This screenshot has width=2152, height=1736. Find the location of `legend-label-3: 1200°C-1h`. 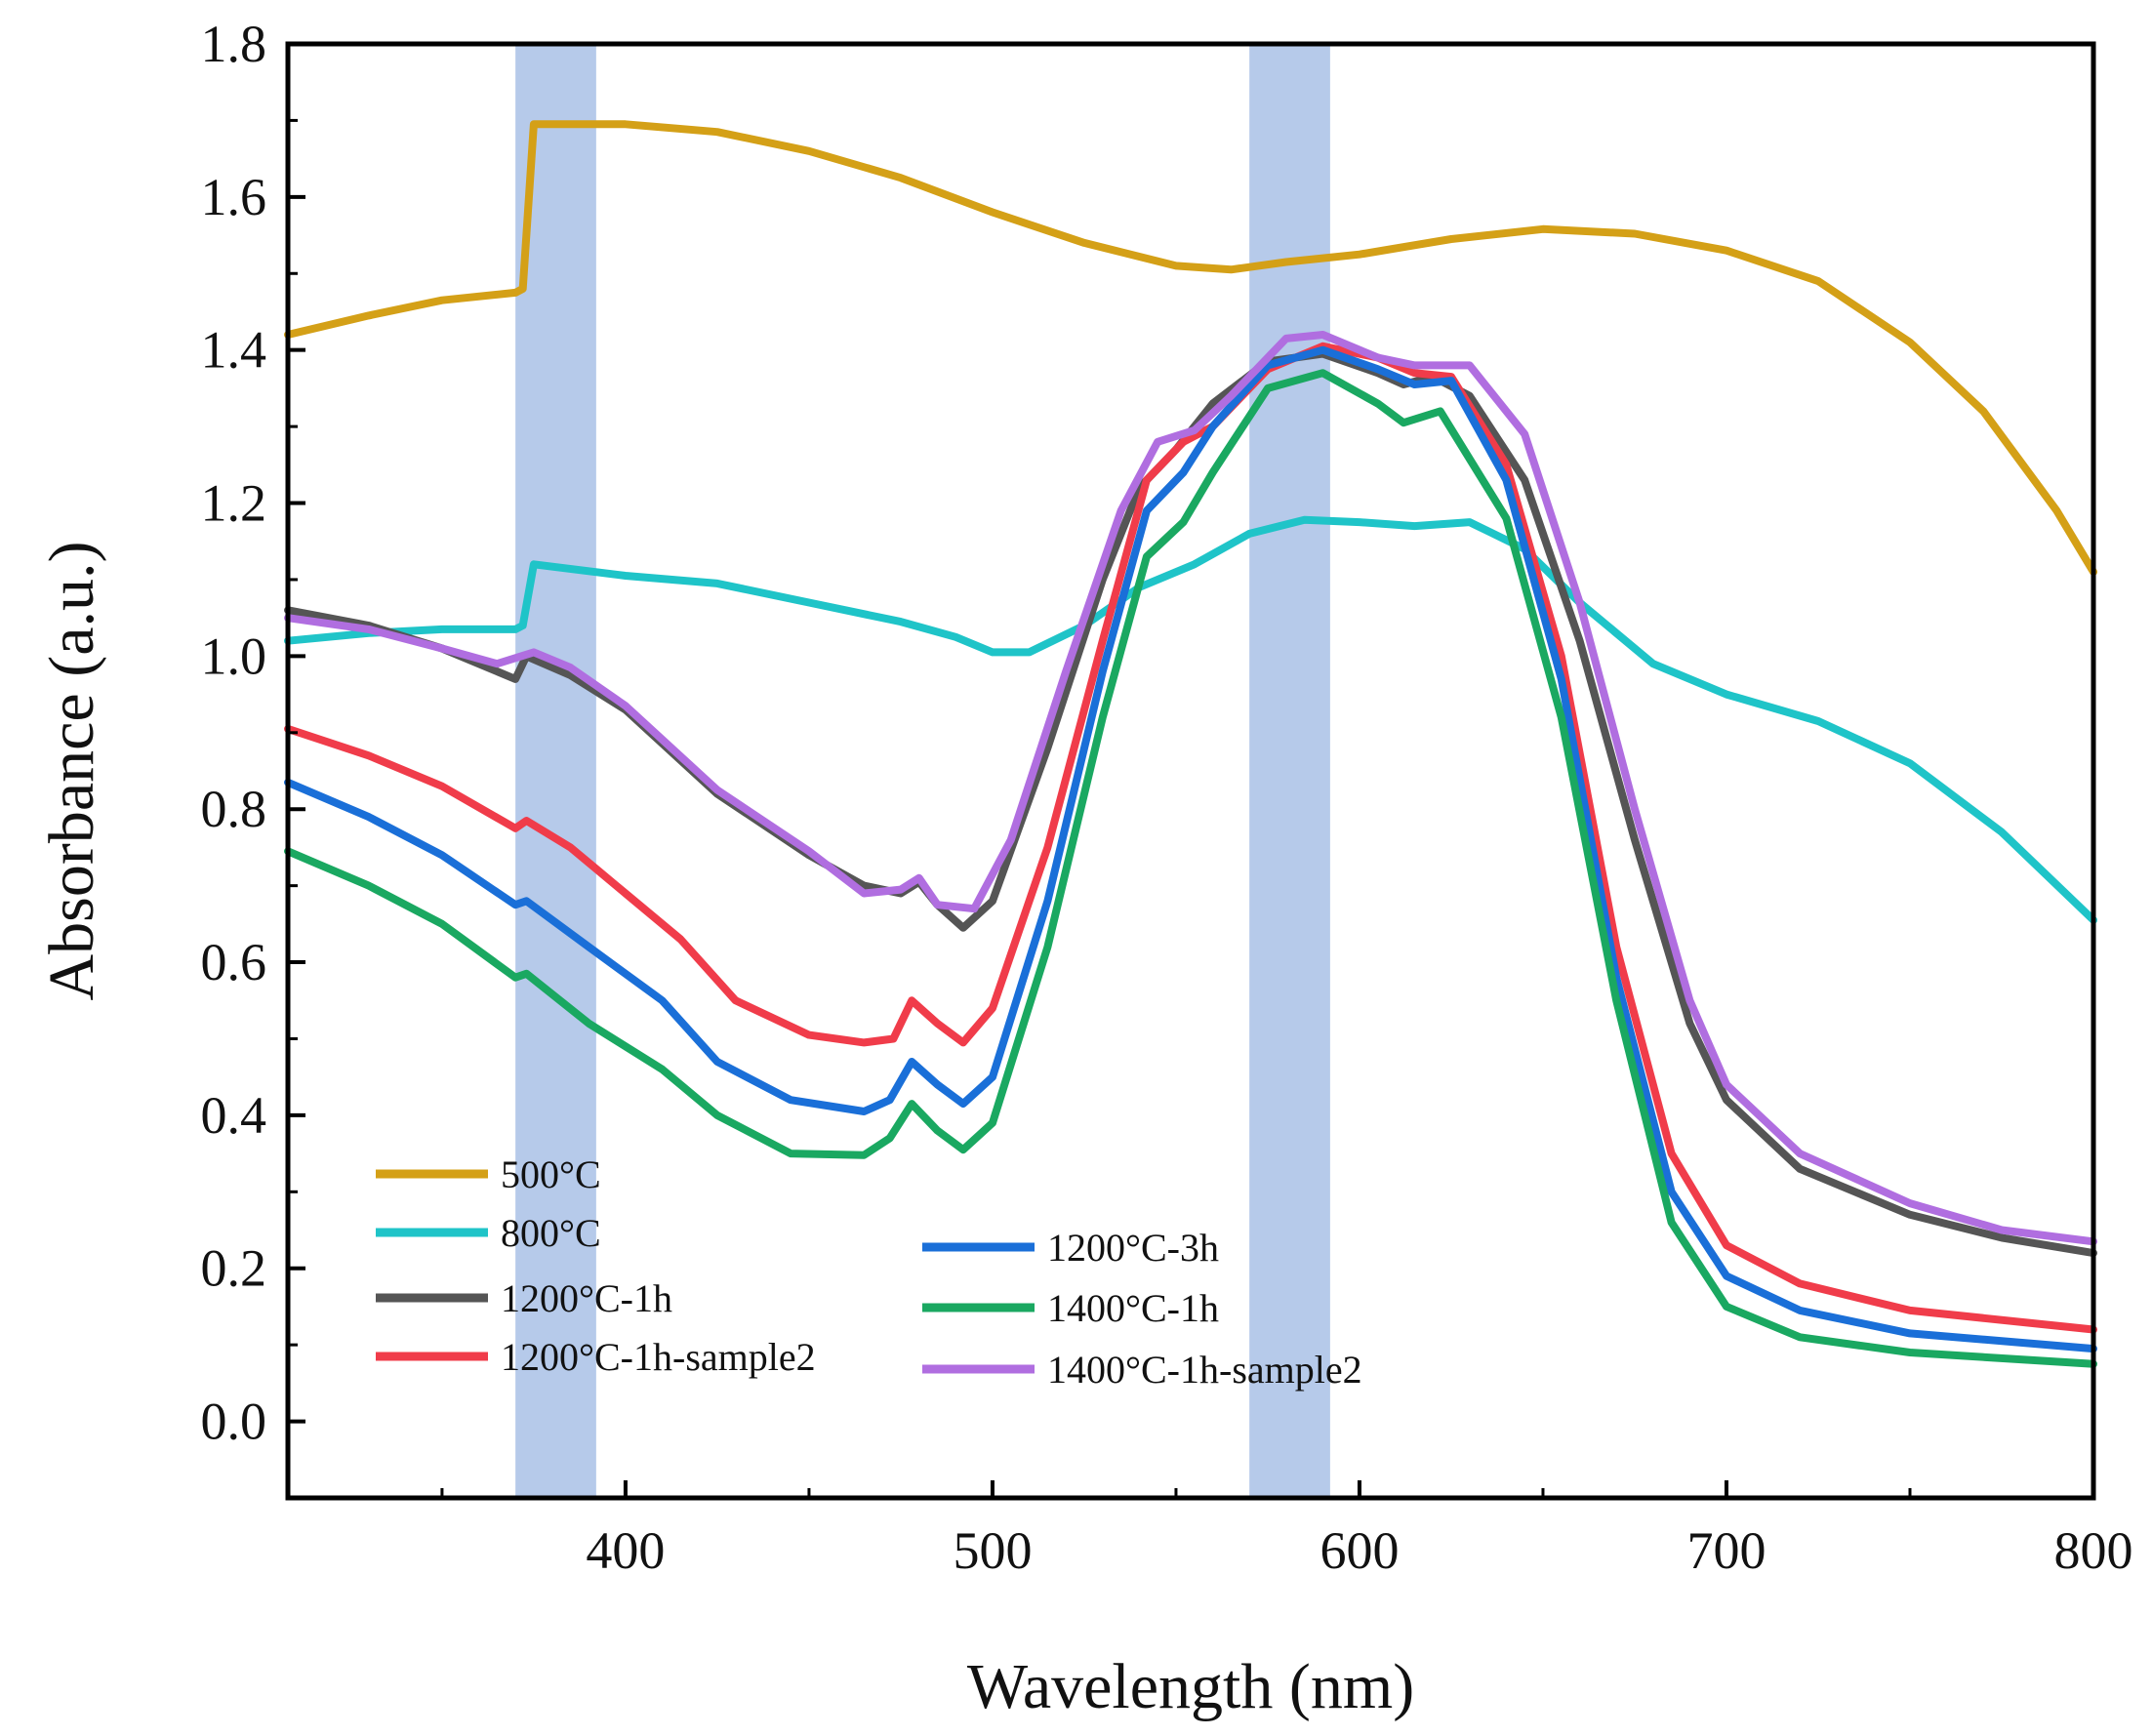

legend-label-3: 1200°C-1h is located at coordinates (586, 1298).